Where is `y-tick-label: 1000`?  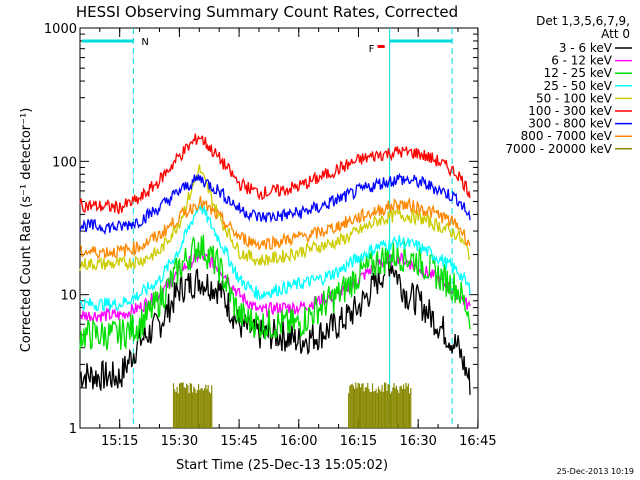 y-tick-label: 1000 is located at coordinates (60, 29).